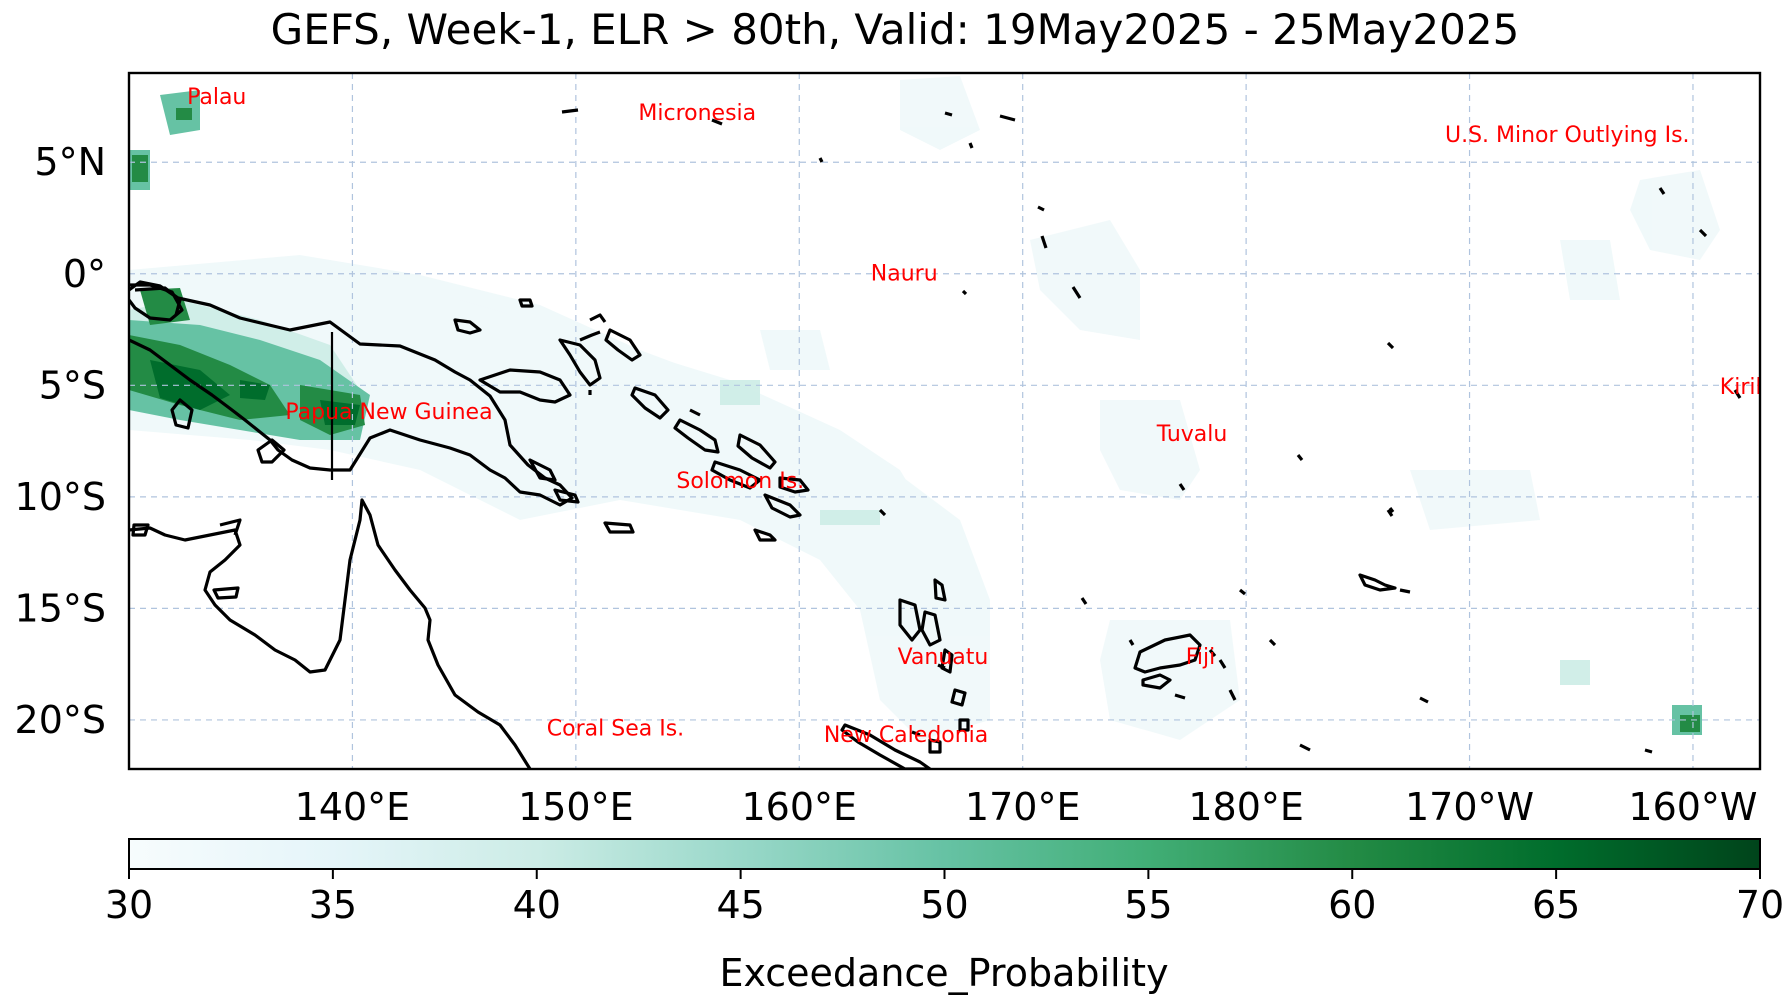  Describe the element at coordinates (353, 807) in the screenshot. I see `lon-tick-label: 140°E` at that location.